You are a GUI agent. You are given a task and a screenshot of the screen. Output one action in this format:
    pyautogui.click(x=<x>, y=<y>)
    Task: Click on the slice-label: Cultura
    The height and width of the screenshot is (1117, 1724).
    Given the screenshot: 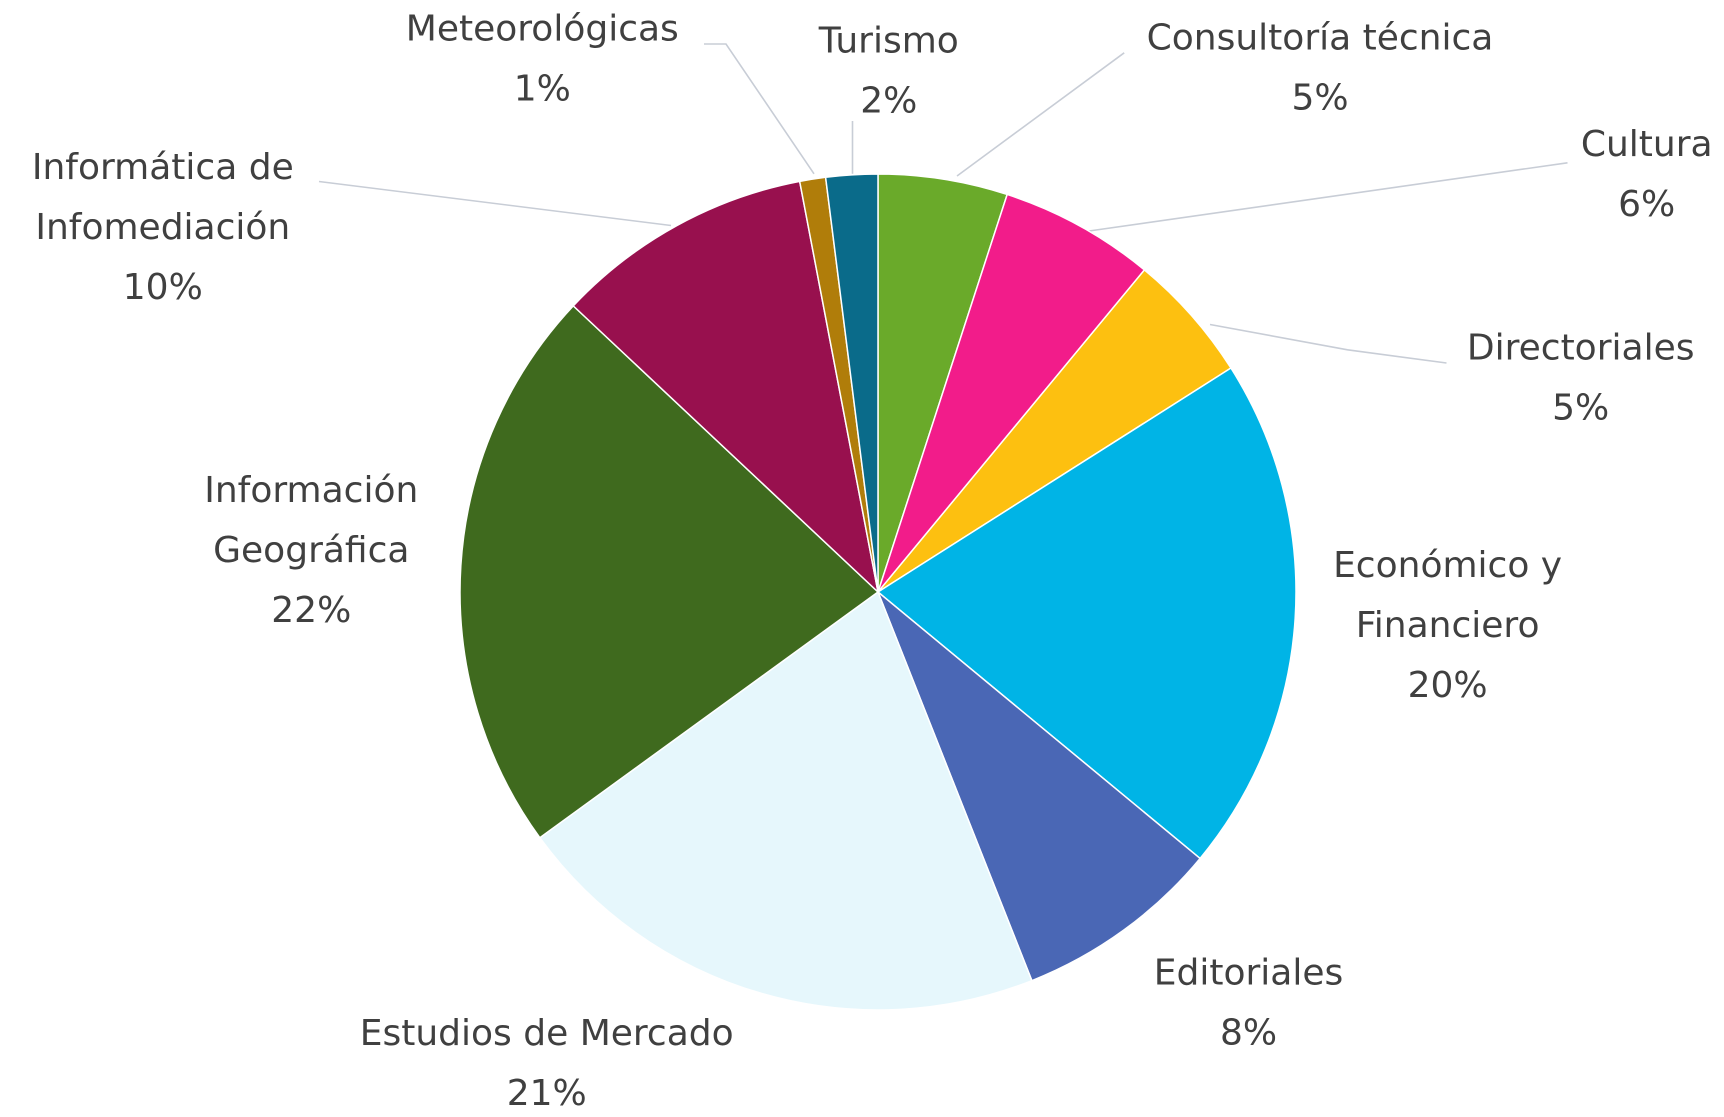 What is the action you would take?
    pyautogui.click(x=1647, y=144)
    